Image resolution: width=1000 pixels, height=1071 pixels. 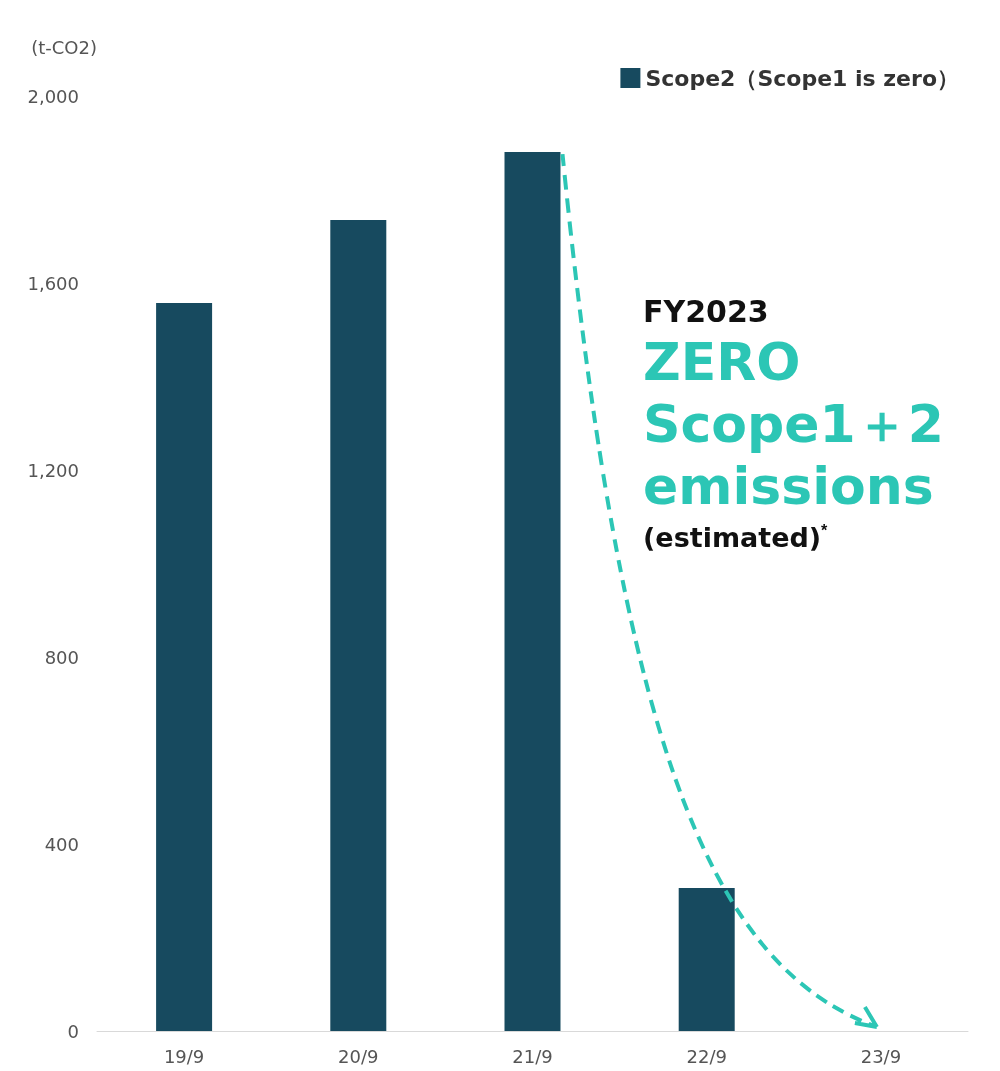 I want to click on annotation: Scope1＋2, so click(x=793, y=424).